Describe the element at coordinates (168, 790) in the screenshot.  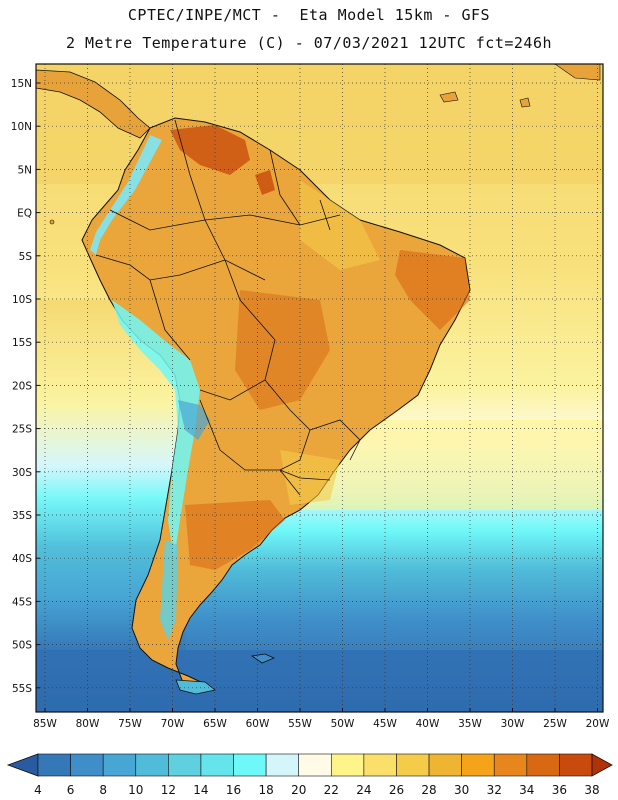
I see `colorbar-label: 12` at that location.